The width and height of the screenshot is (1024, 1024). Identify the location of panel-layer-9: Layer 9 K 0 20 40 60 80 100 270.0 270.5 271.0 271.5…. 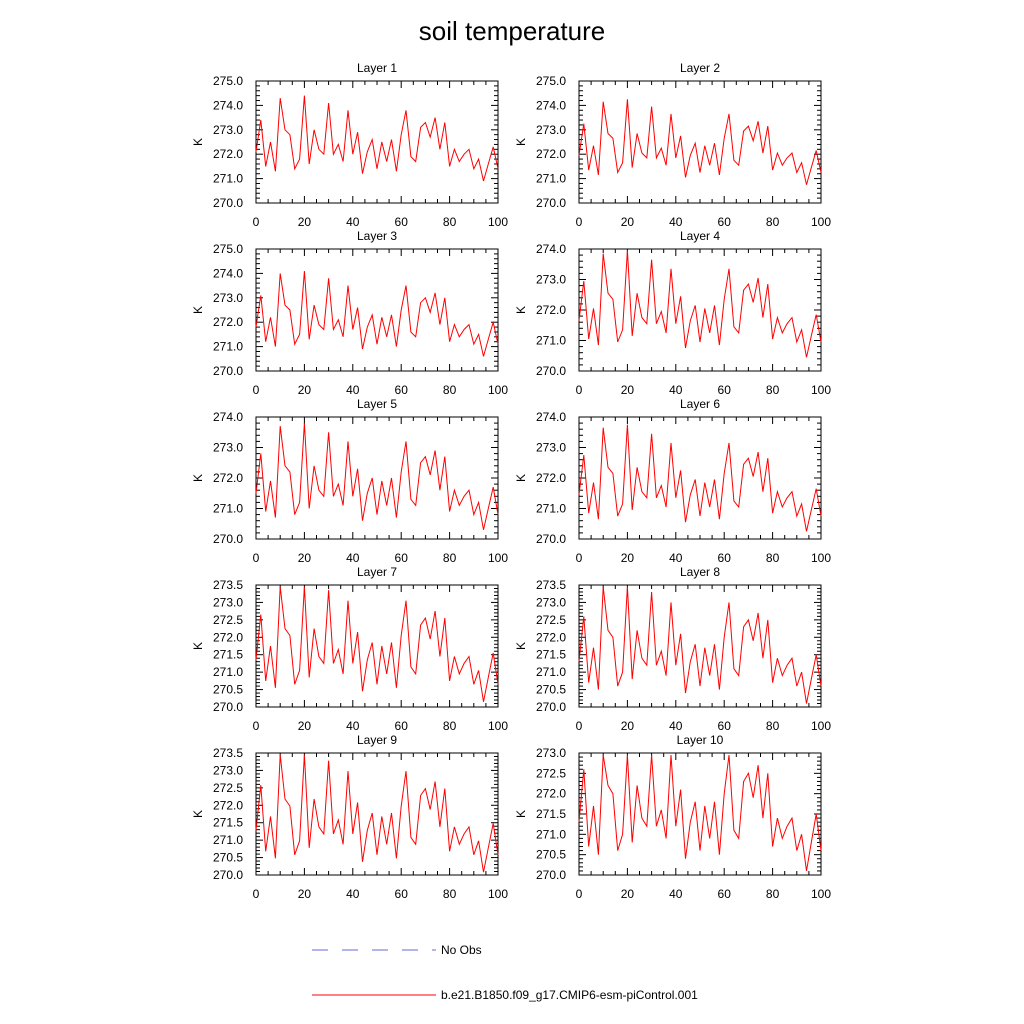
(349, 817).